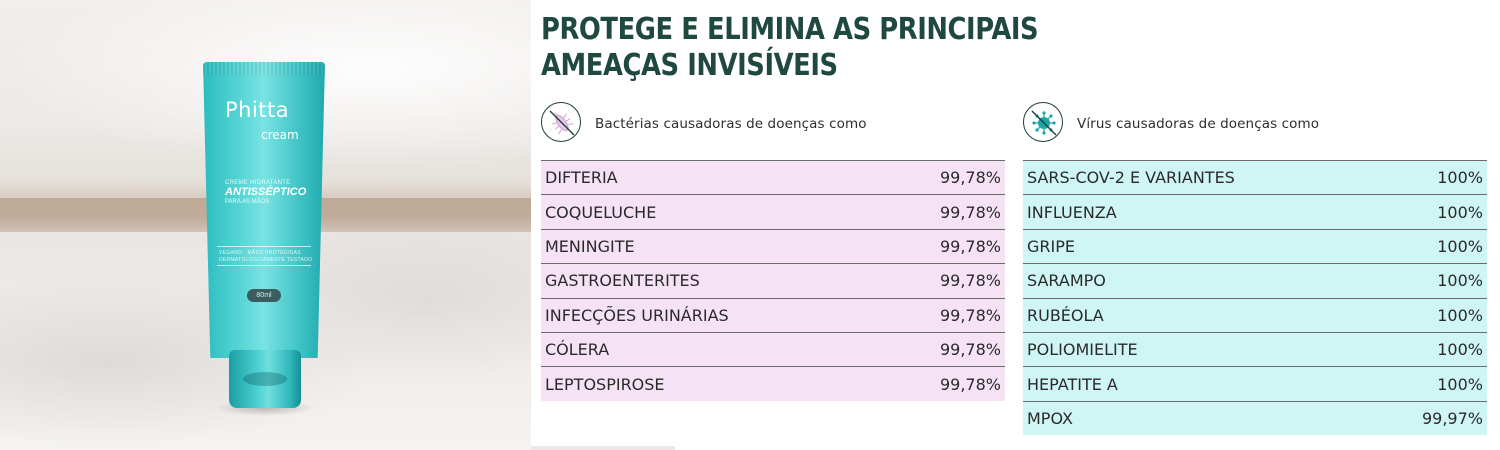  I want to click on row-name: INFLUENZA, so click(1072, 212).